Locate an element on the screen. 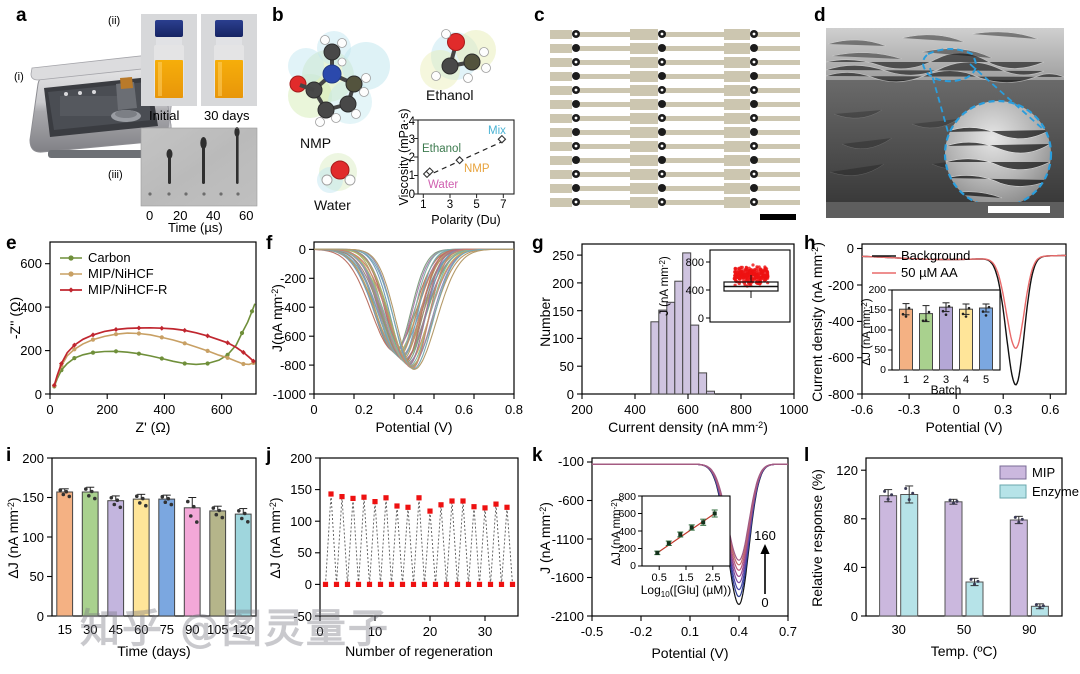 The width and height of the screenshot is (1080, 674). k-inset-xlabel: Log10([Glu] (µM)) is located at coordinates (686, 591).